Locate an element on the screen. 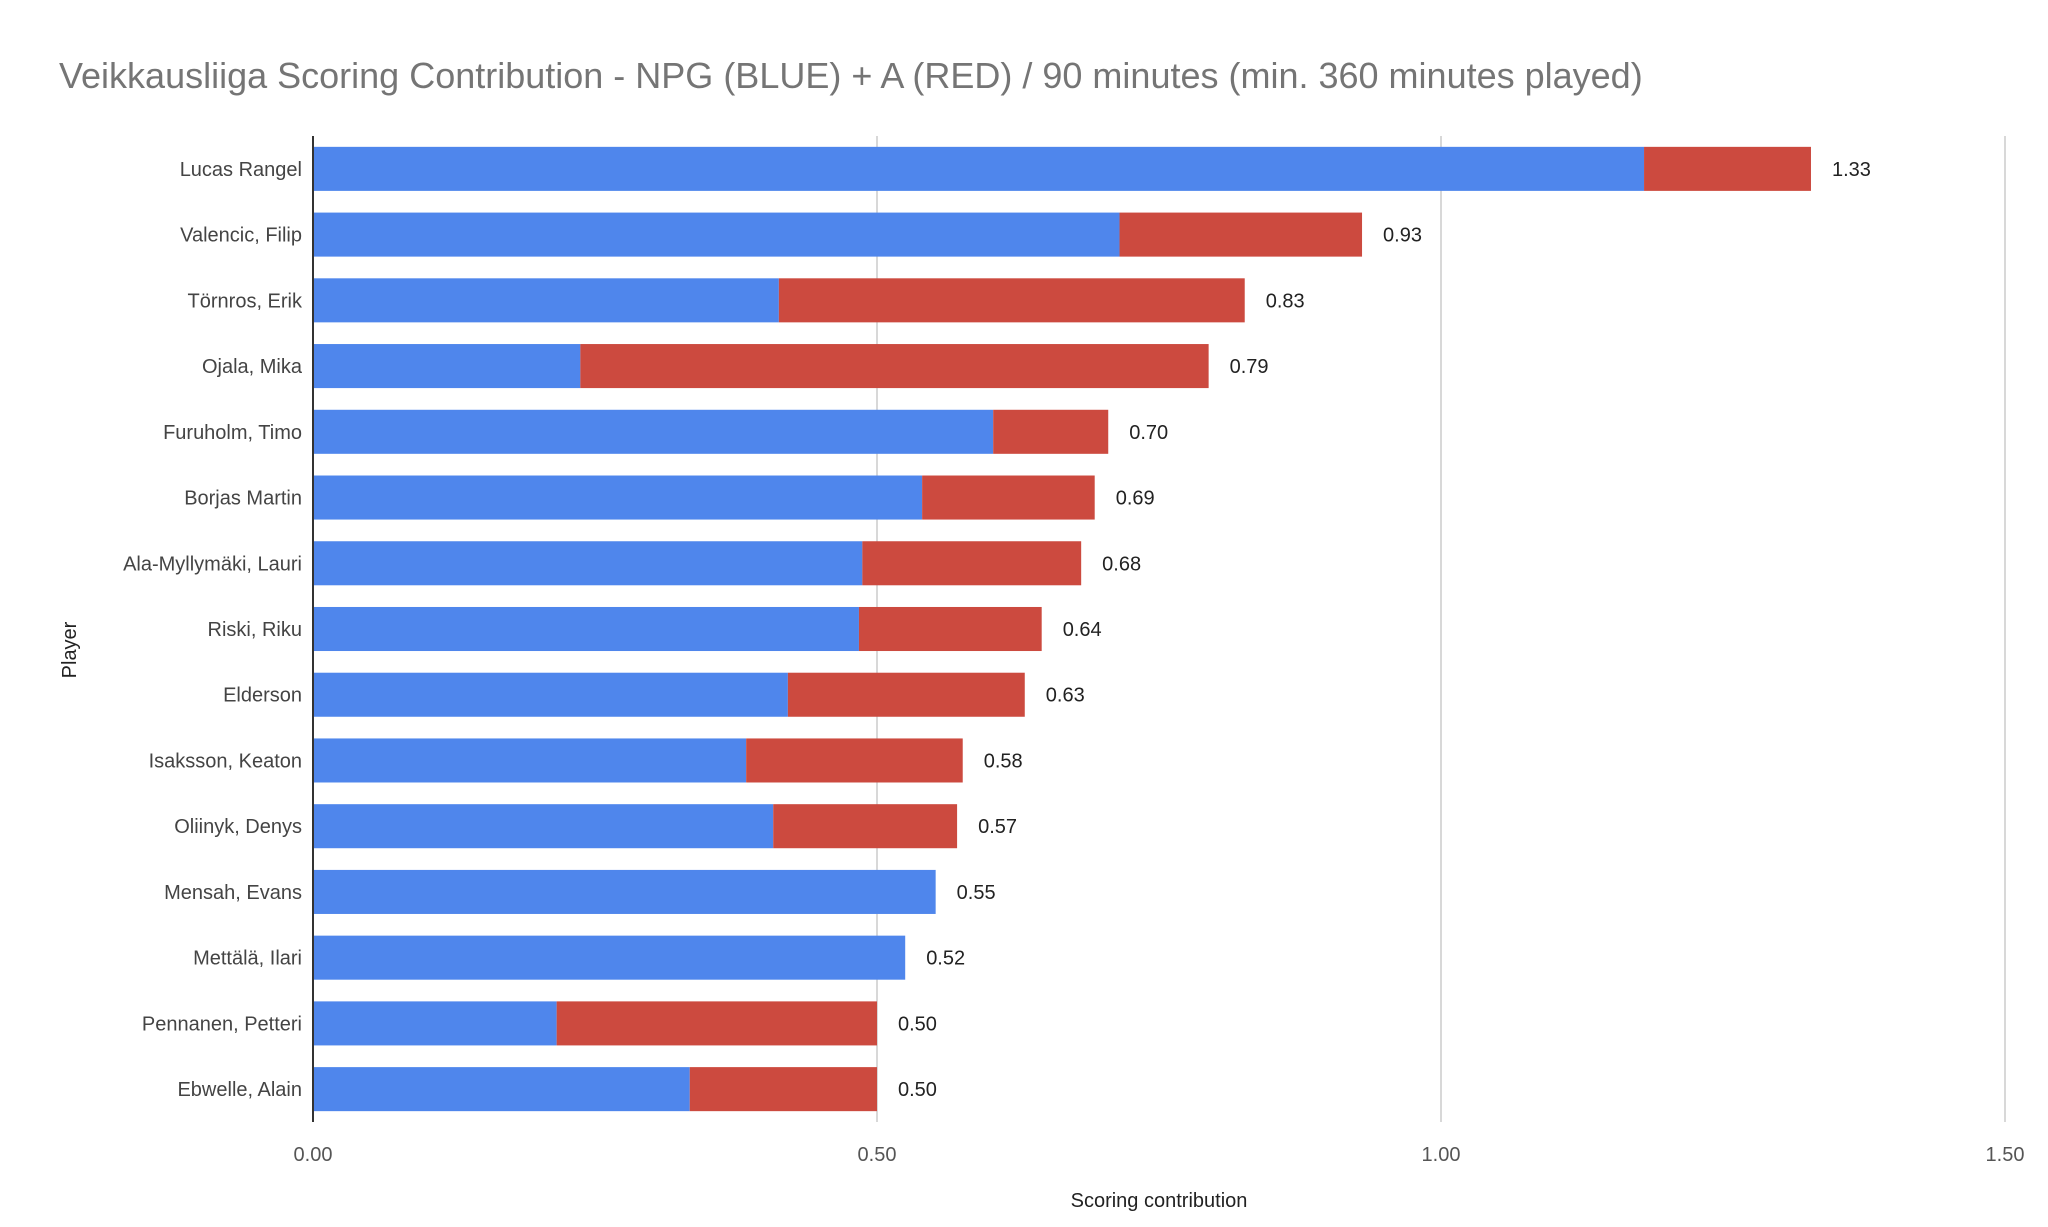 The height and width of the screenshot is (1227, 2048). category-label: Borjas Martin is located at coordinates (243, 499).